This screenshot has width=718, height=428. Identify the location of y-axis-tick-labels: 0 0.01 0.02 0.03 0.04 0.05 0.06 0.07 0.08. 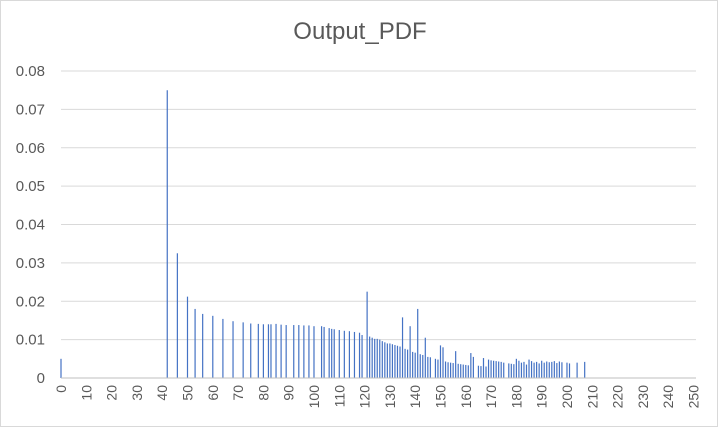
(30, 225).